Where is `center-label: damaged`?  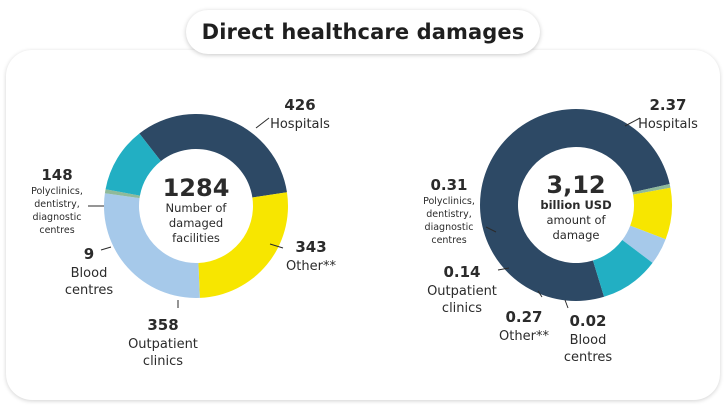 center-label: damaged is located at coordinates (196, 223).